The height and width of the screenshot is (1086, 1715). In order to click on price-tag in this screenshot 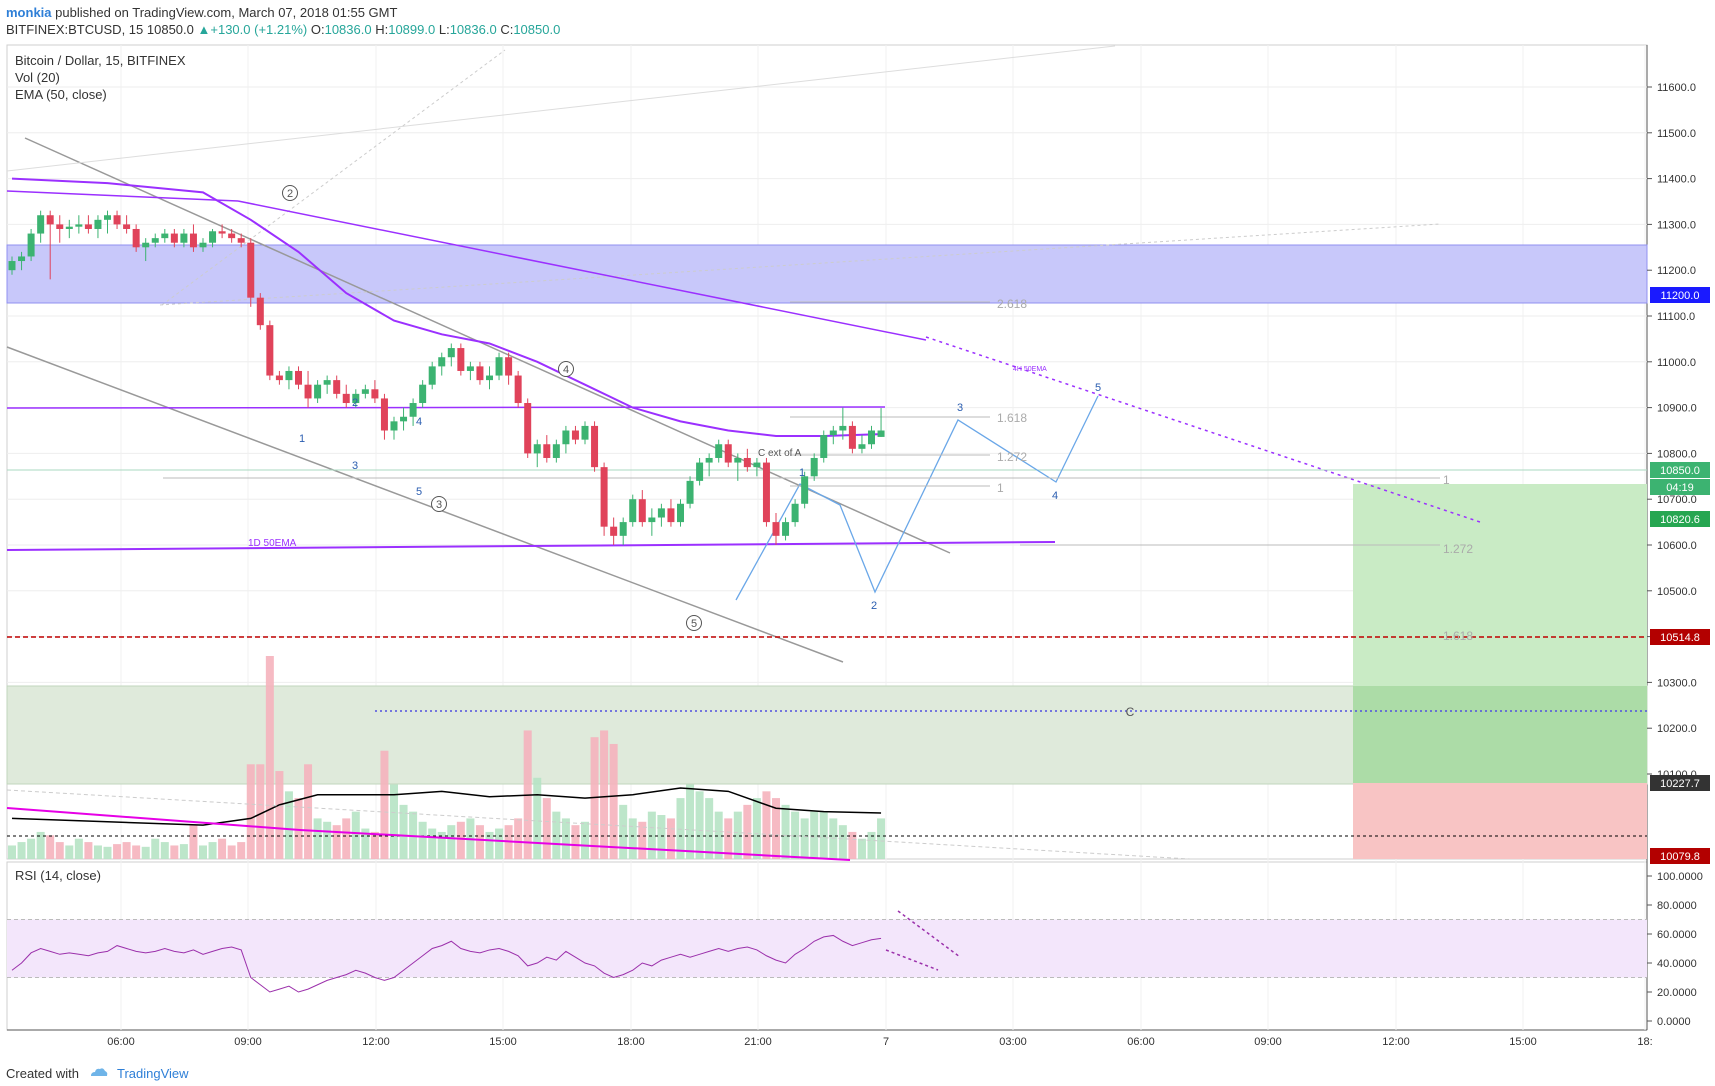, I will do `click(1680, 487)`.